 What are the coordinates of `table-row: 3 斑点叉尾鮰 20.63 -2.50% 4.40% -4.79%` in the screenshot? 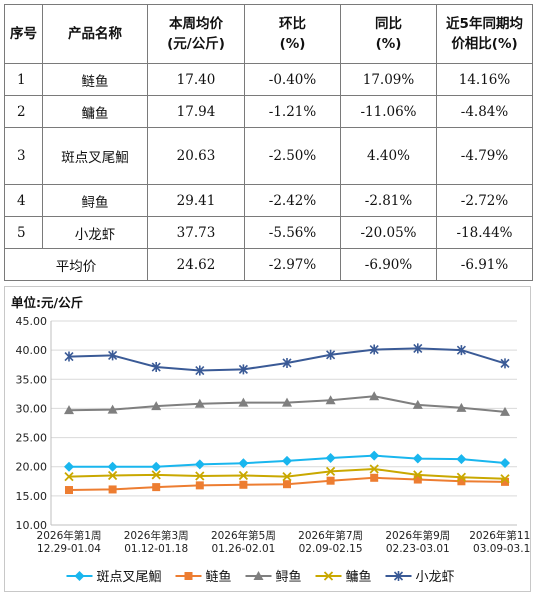 It's located at (268, 156).